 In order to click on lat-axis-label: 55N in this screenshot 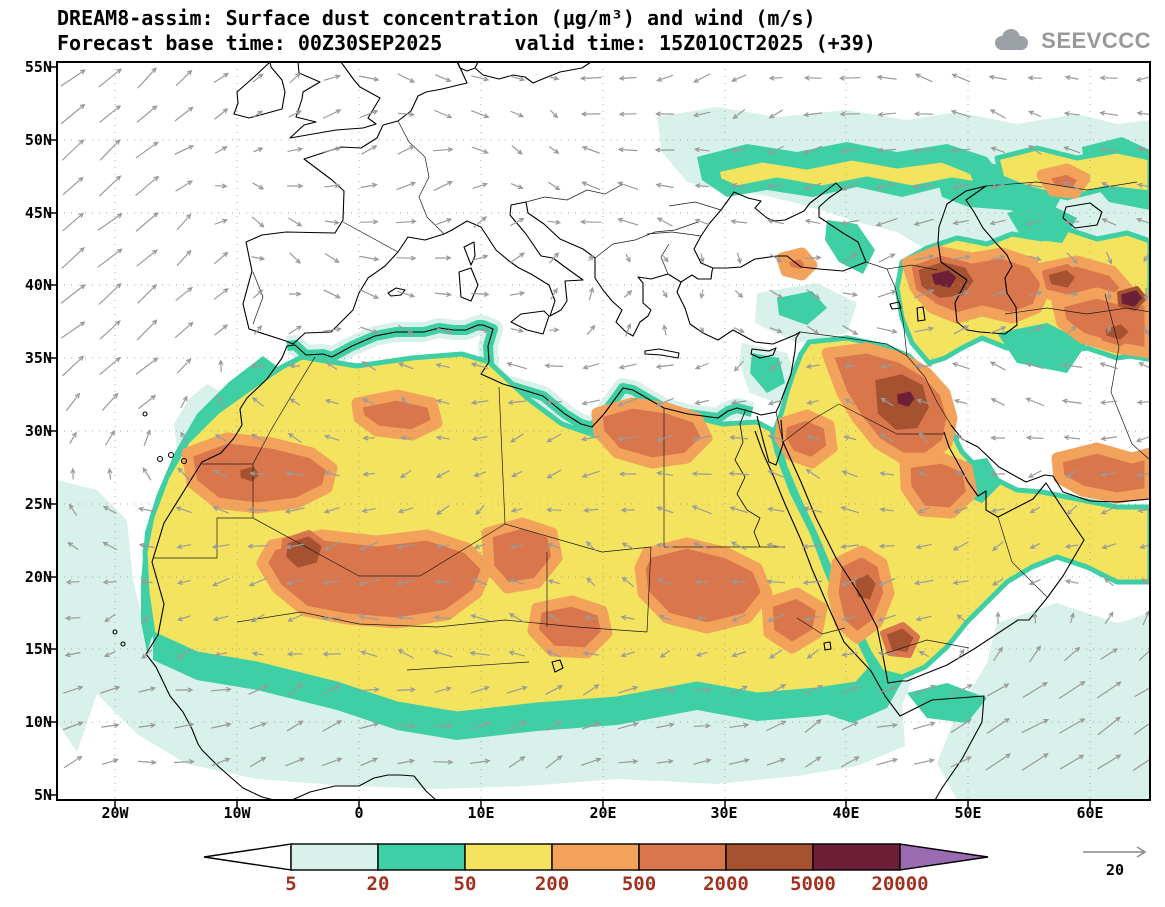, I will do `click(38, 67)`.